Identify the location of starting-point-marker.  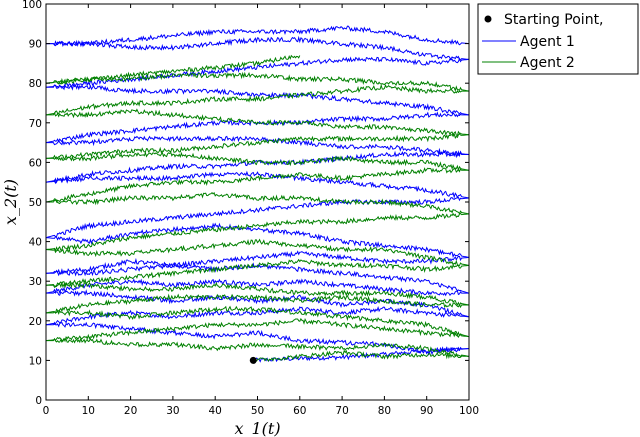
(253, 360).